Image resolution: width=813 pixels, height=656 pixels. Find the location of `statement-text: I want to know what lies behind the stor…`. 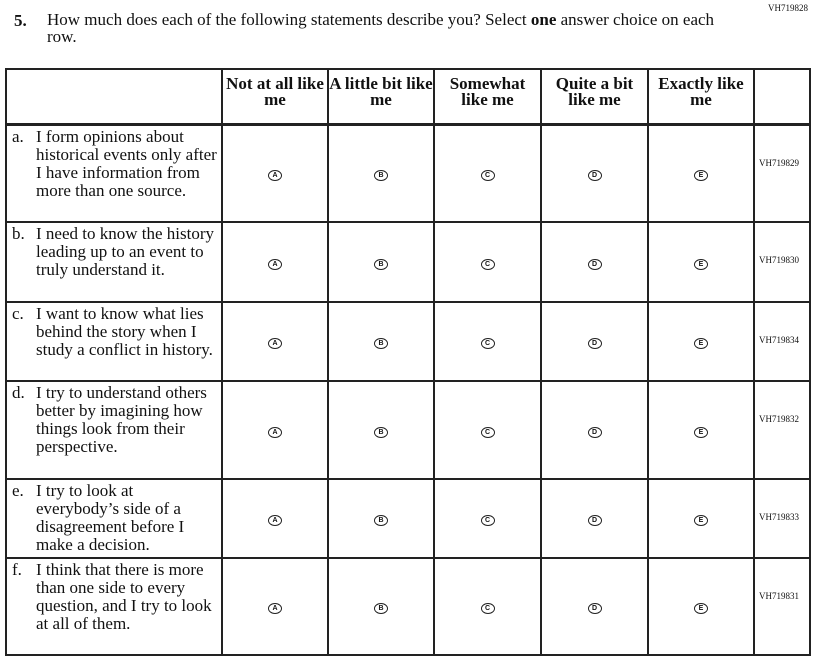

statement-text: I want to know what lies behind the stor… is located at coordinates (124, 331).